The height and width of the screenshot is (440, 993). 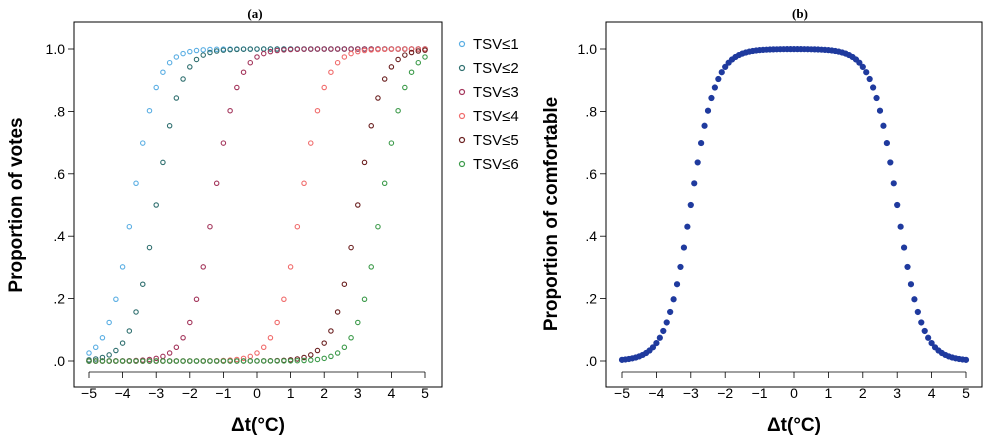 What do you see at coordinates (496, 164) in the screenshot?
I see `legend-label: TSV≤6` at bounding box center [496, 164].